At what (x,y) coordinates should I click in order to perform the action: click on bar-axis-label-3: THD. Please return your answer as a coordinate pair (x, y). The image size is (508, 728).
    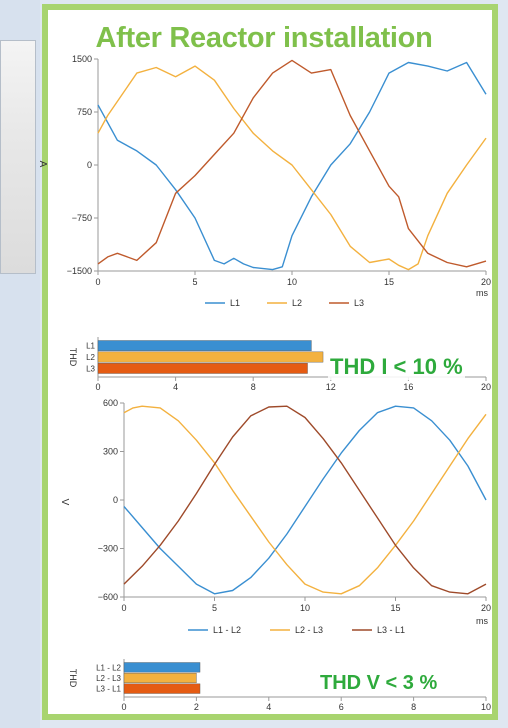
    Looking at the image, I should click on (73, 678).